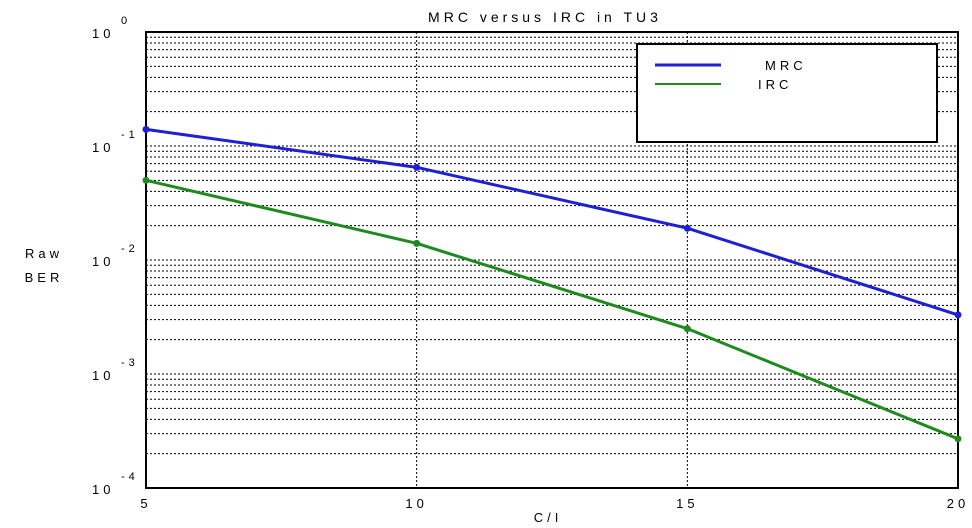 The image size is (972, 528). Describe the element at coordinates (130, 477) in the screenshot. I see `y-tick-label-exponent: -4` at that location.